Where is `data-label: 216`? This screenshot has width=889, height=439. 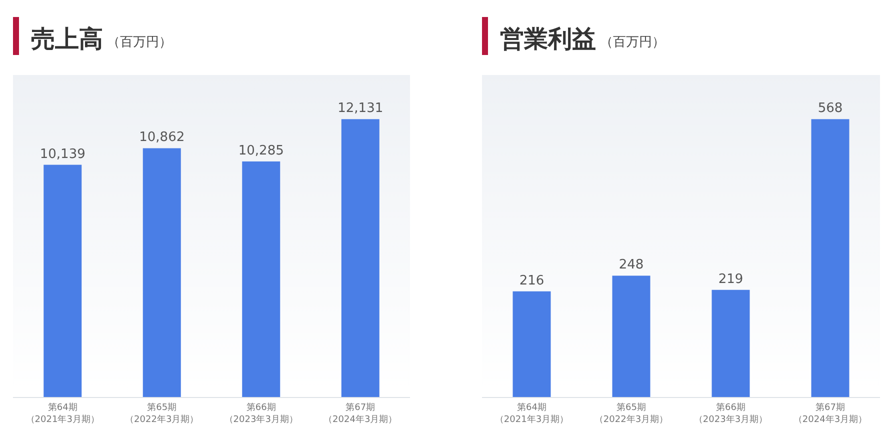
data-label: 216 is located at coordinates (531, 280).